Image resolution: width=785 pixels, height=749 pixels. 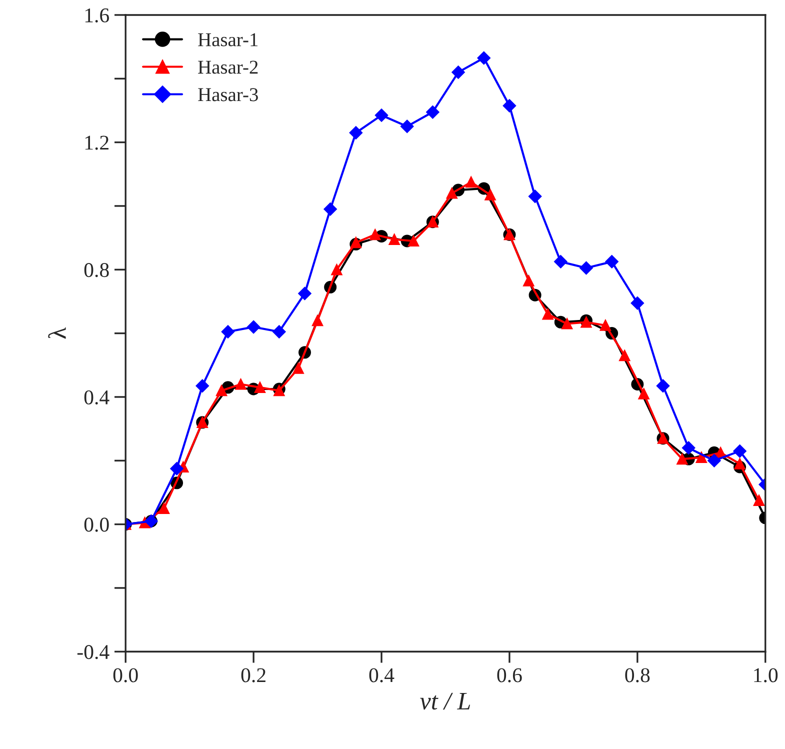 I want to click on legend-label: Hasar-3, so click(x=228, y=95).